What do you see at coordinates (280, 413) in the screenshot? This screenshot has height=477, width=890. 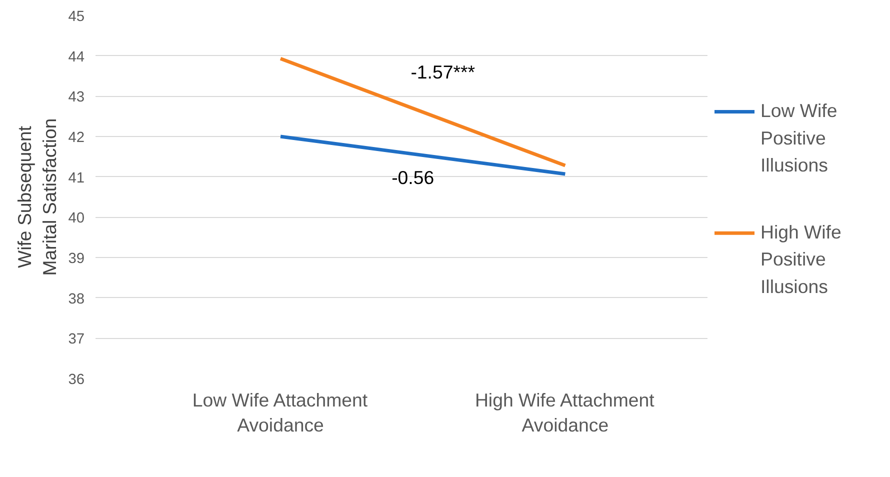 I see `x-tick-label: Low Wife Attachment Avoidance` at bounding box center [280, 413].